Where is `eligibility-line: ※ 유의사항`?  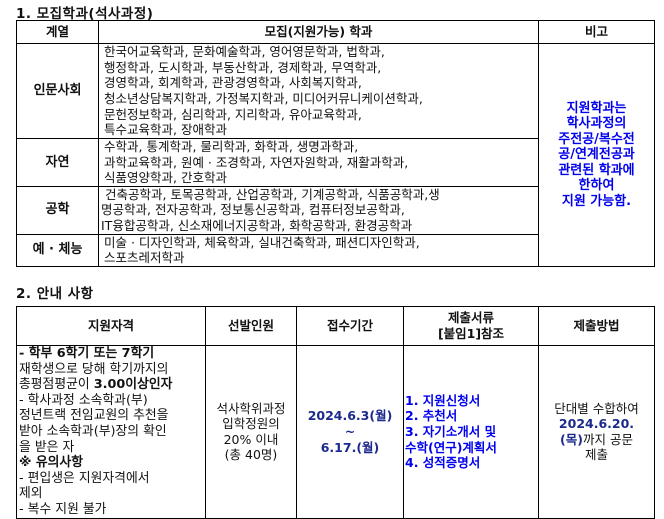
eligibility-line: ※ 유의사항 is located at coordinates (51, 463).